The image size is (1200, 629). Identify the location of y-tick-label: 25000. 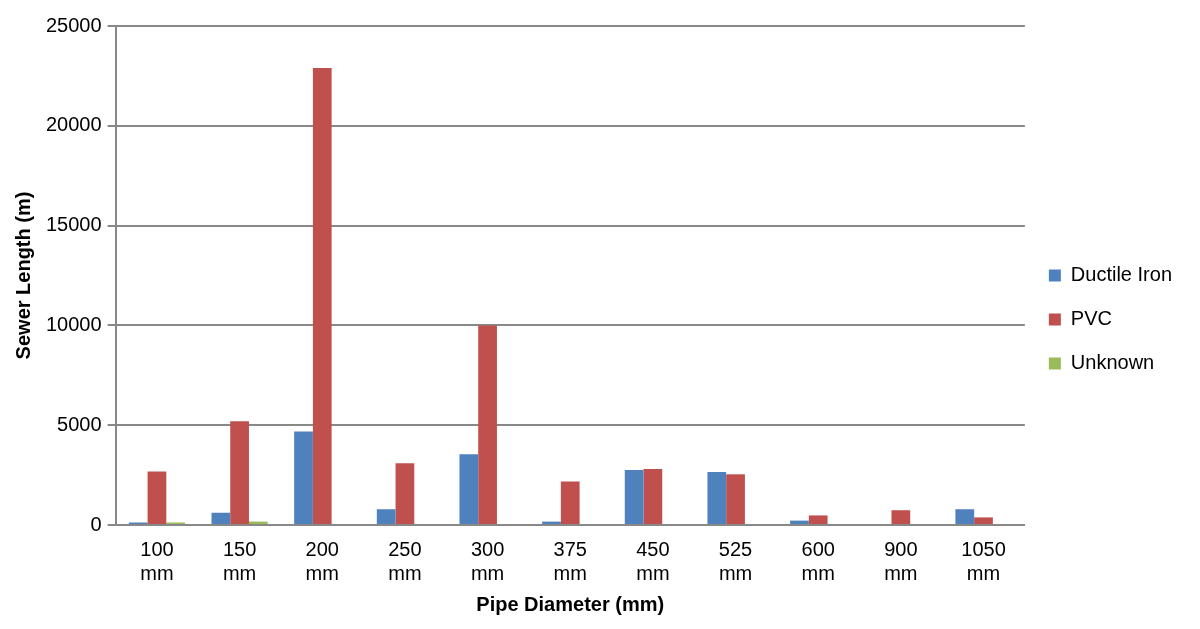
(73, 24).